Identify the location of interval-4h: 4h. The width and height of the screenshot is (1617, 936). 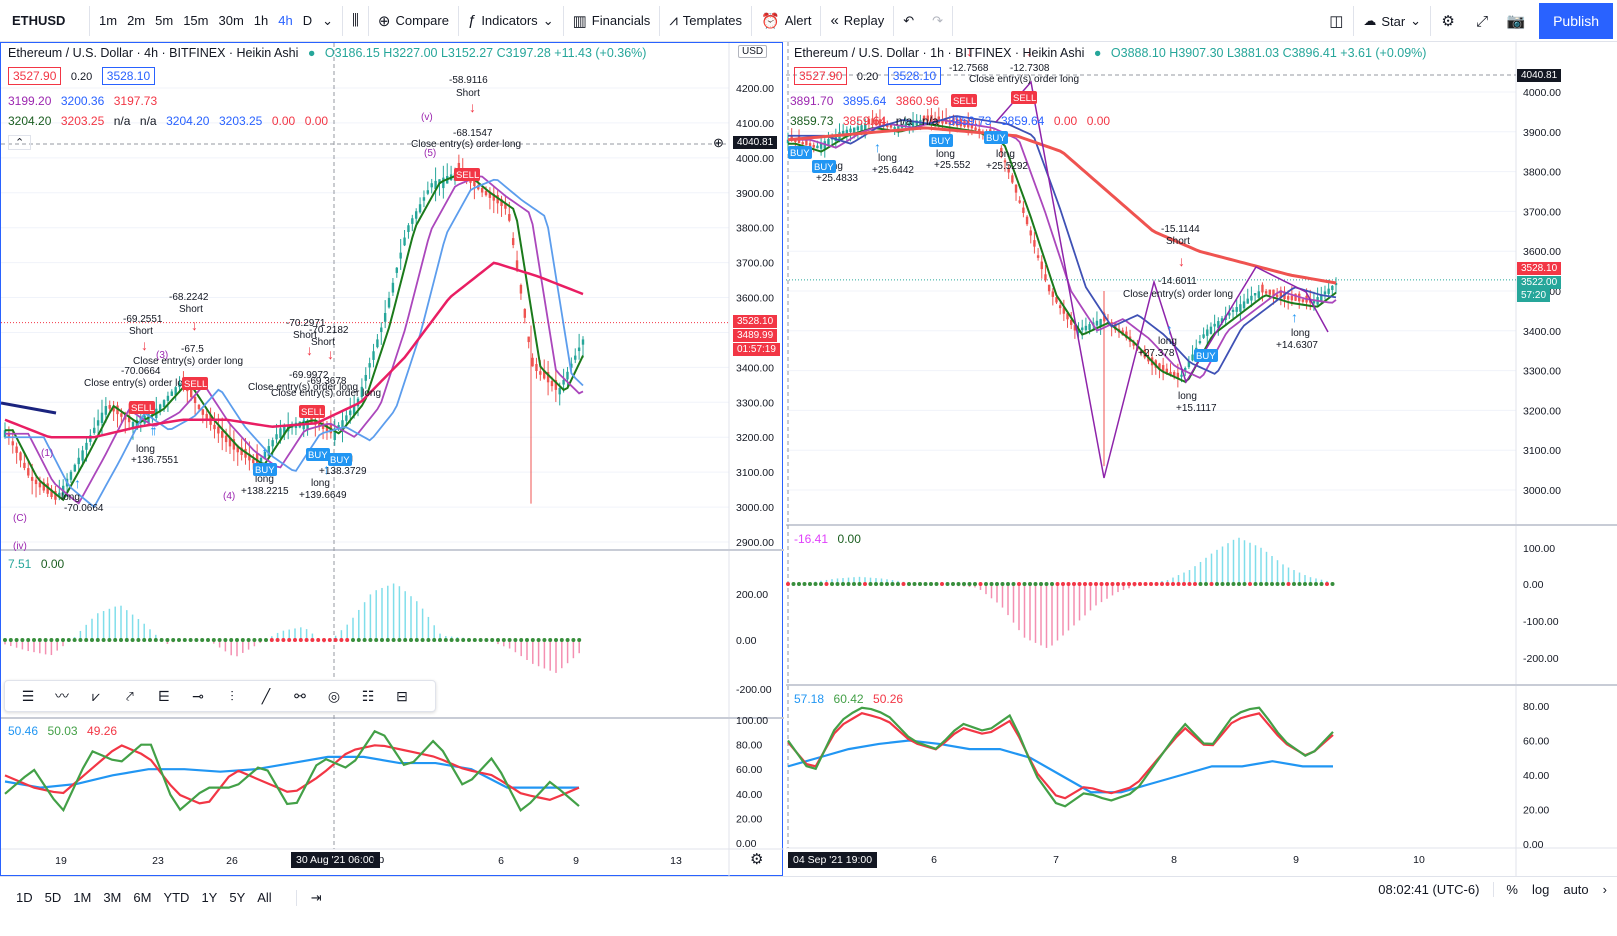
(285, 20).